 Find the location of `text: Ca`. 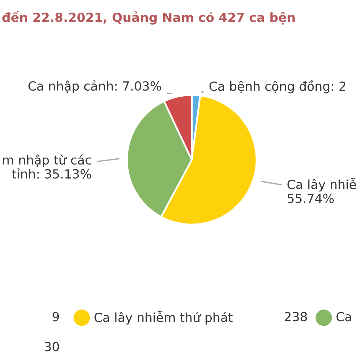

text: Ca is located at coordinates (344, 317).